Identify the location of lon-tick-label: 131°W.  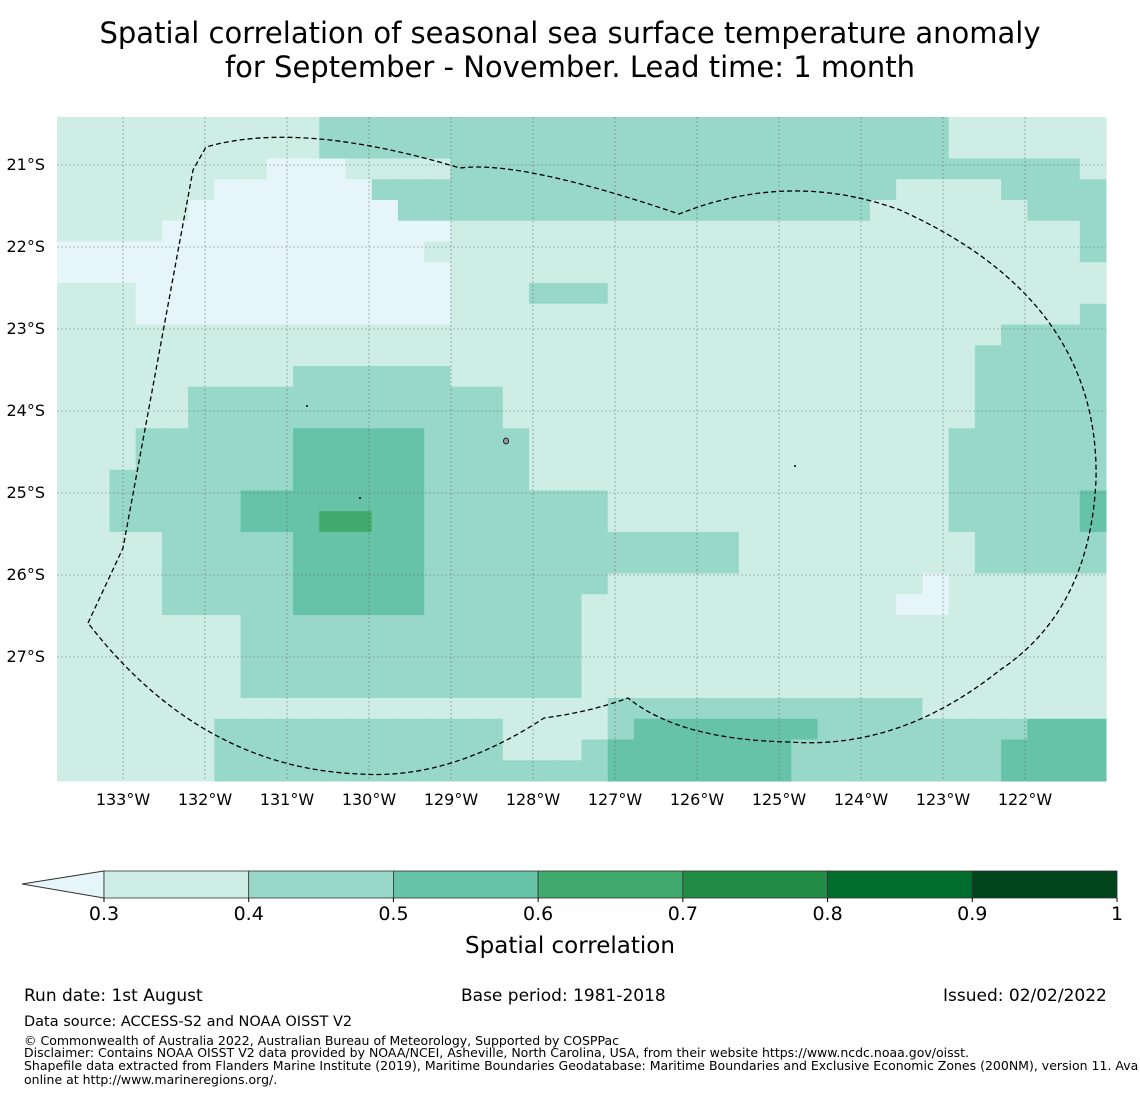
(287, 799).